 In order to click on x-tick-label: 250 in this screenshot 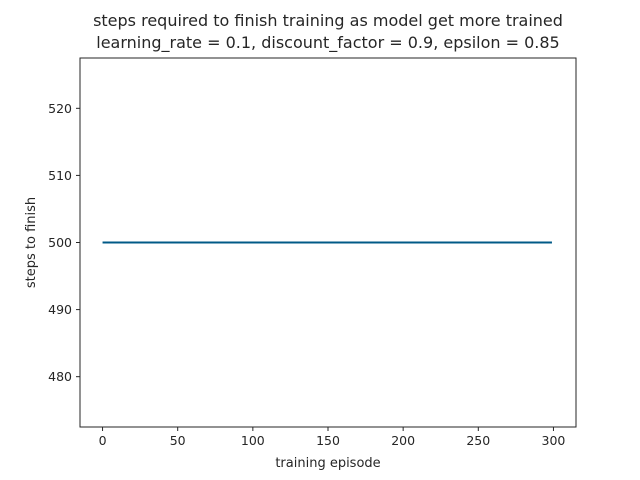, I will do `click(478, 440)`.